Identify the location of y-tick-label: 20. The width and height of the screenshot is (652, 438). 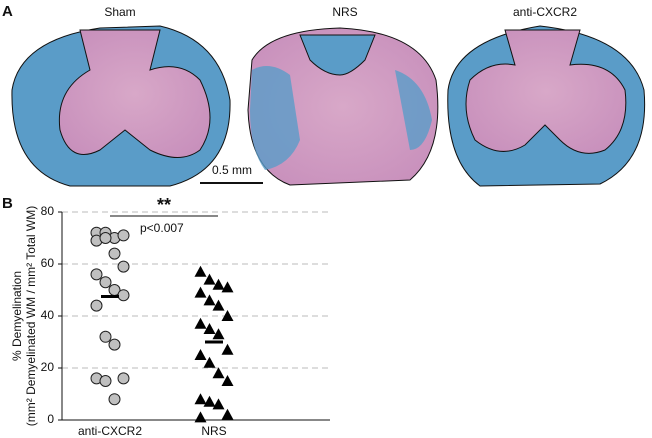
(48, 367).